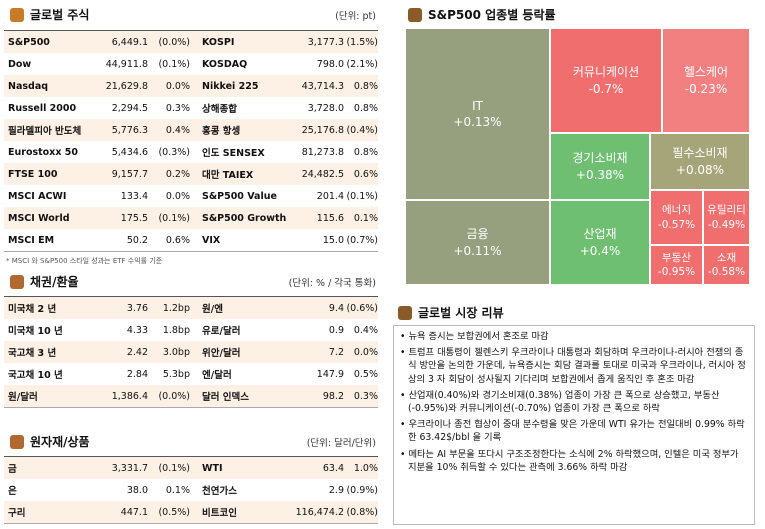 The image size is (765, 529). What do you see at coordinates (606, 88) in the screenshot?
I see `tile-change: -0.7%` at bounding box center [606, 88].